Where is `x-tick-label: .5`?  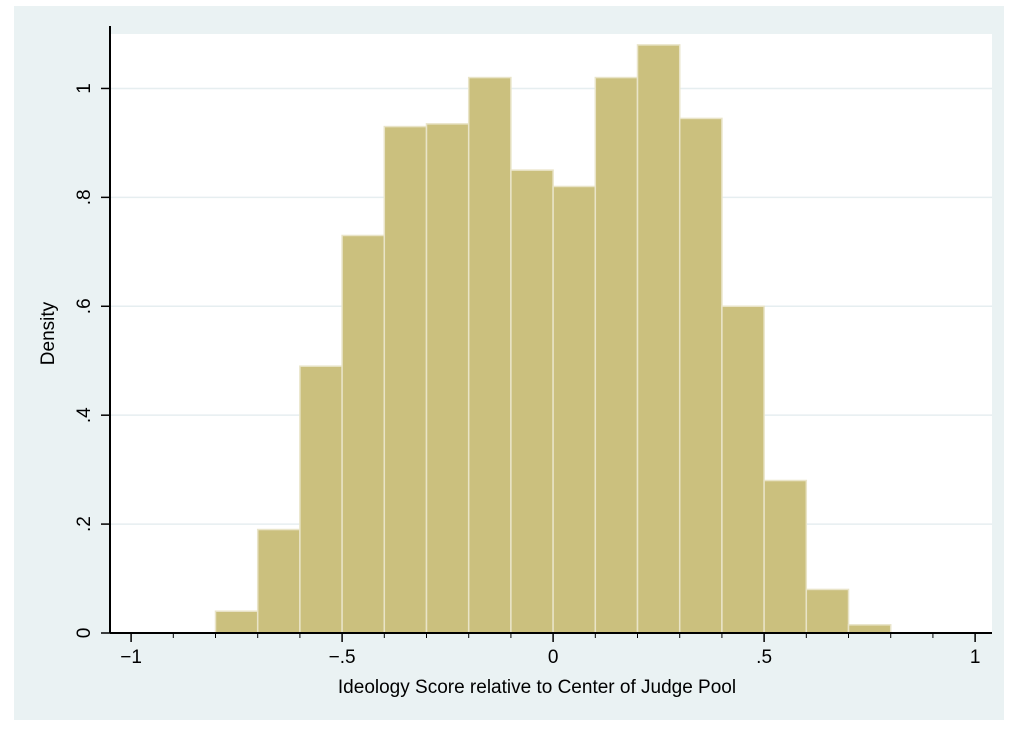 x-tick-label: .5 is located at coordinates (764, 657).